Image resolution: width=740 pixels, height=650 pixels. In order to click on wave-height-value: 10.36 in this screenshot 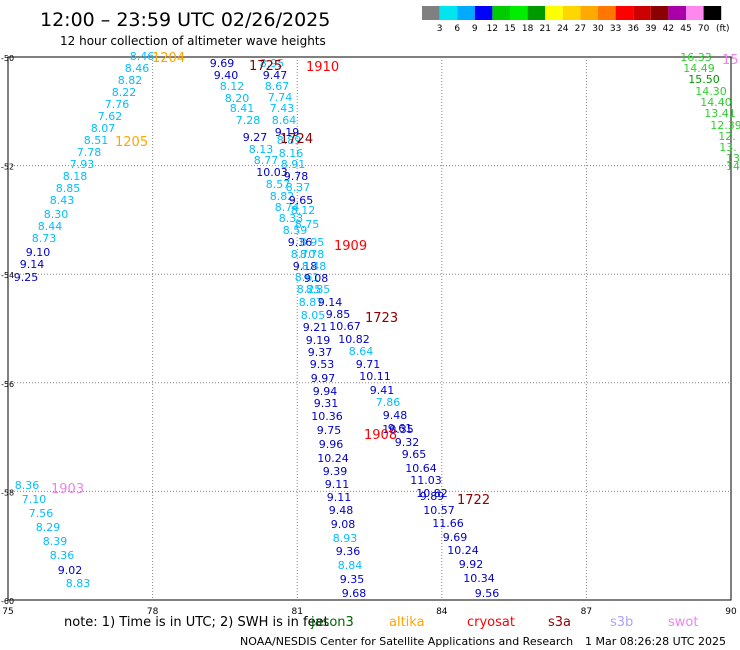, I will do `click(327, 416)`.